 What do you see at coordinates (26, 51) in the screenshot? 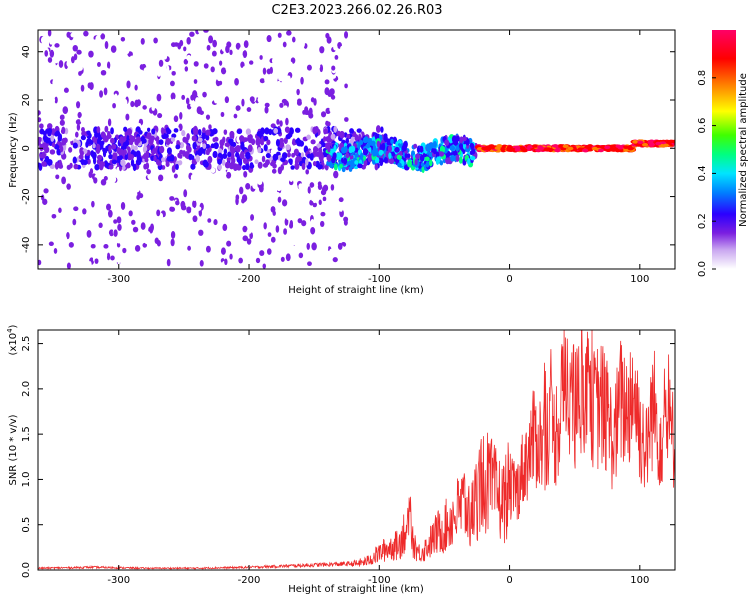
I see `y-tick-label: 40` at bounding box center [26, 51].